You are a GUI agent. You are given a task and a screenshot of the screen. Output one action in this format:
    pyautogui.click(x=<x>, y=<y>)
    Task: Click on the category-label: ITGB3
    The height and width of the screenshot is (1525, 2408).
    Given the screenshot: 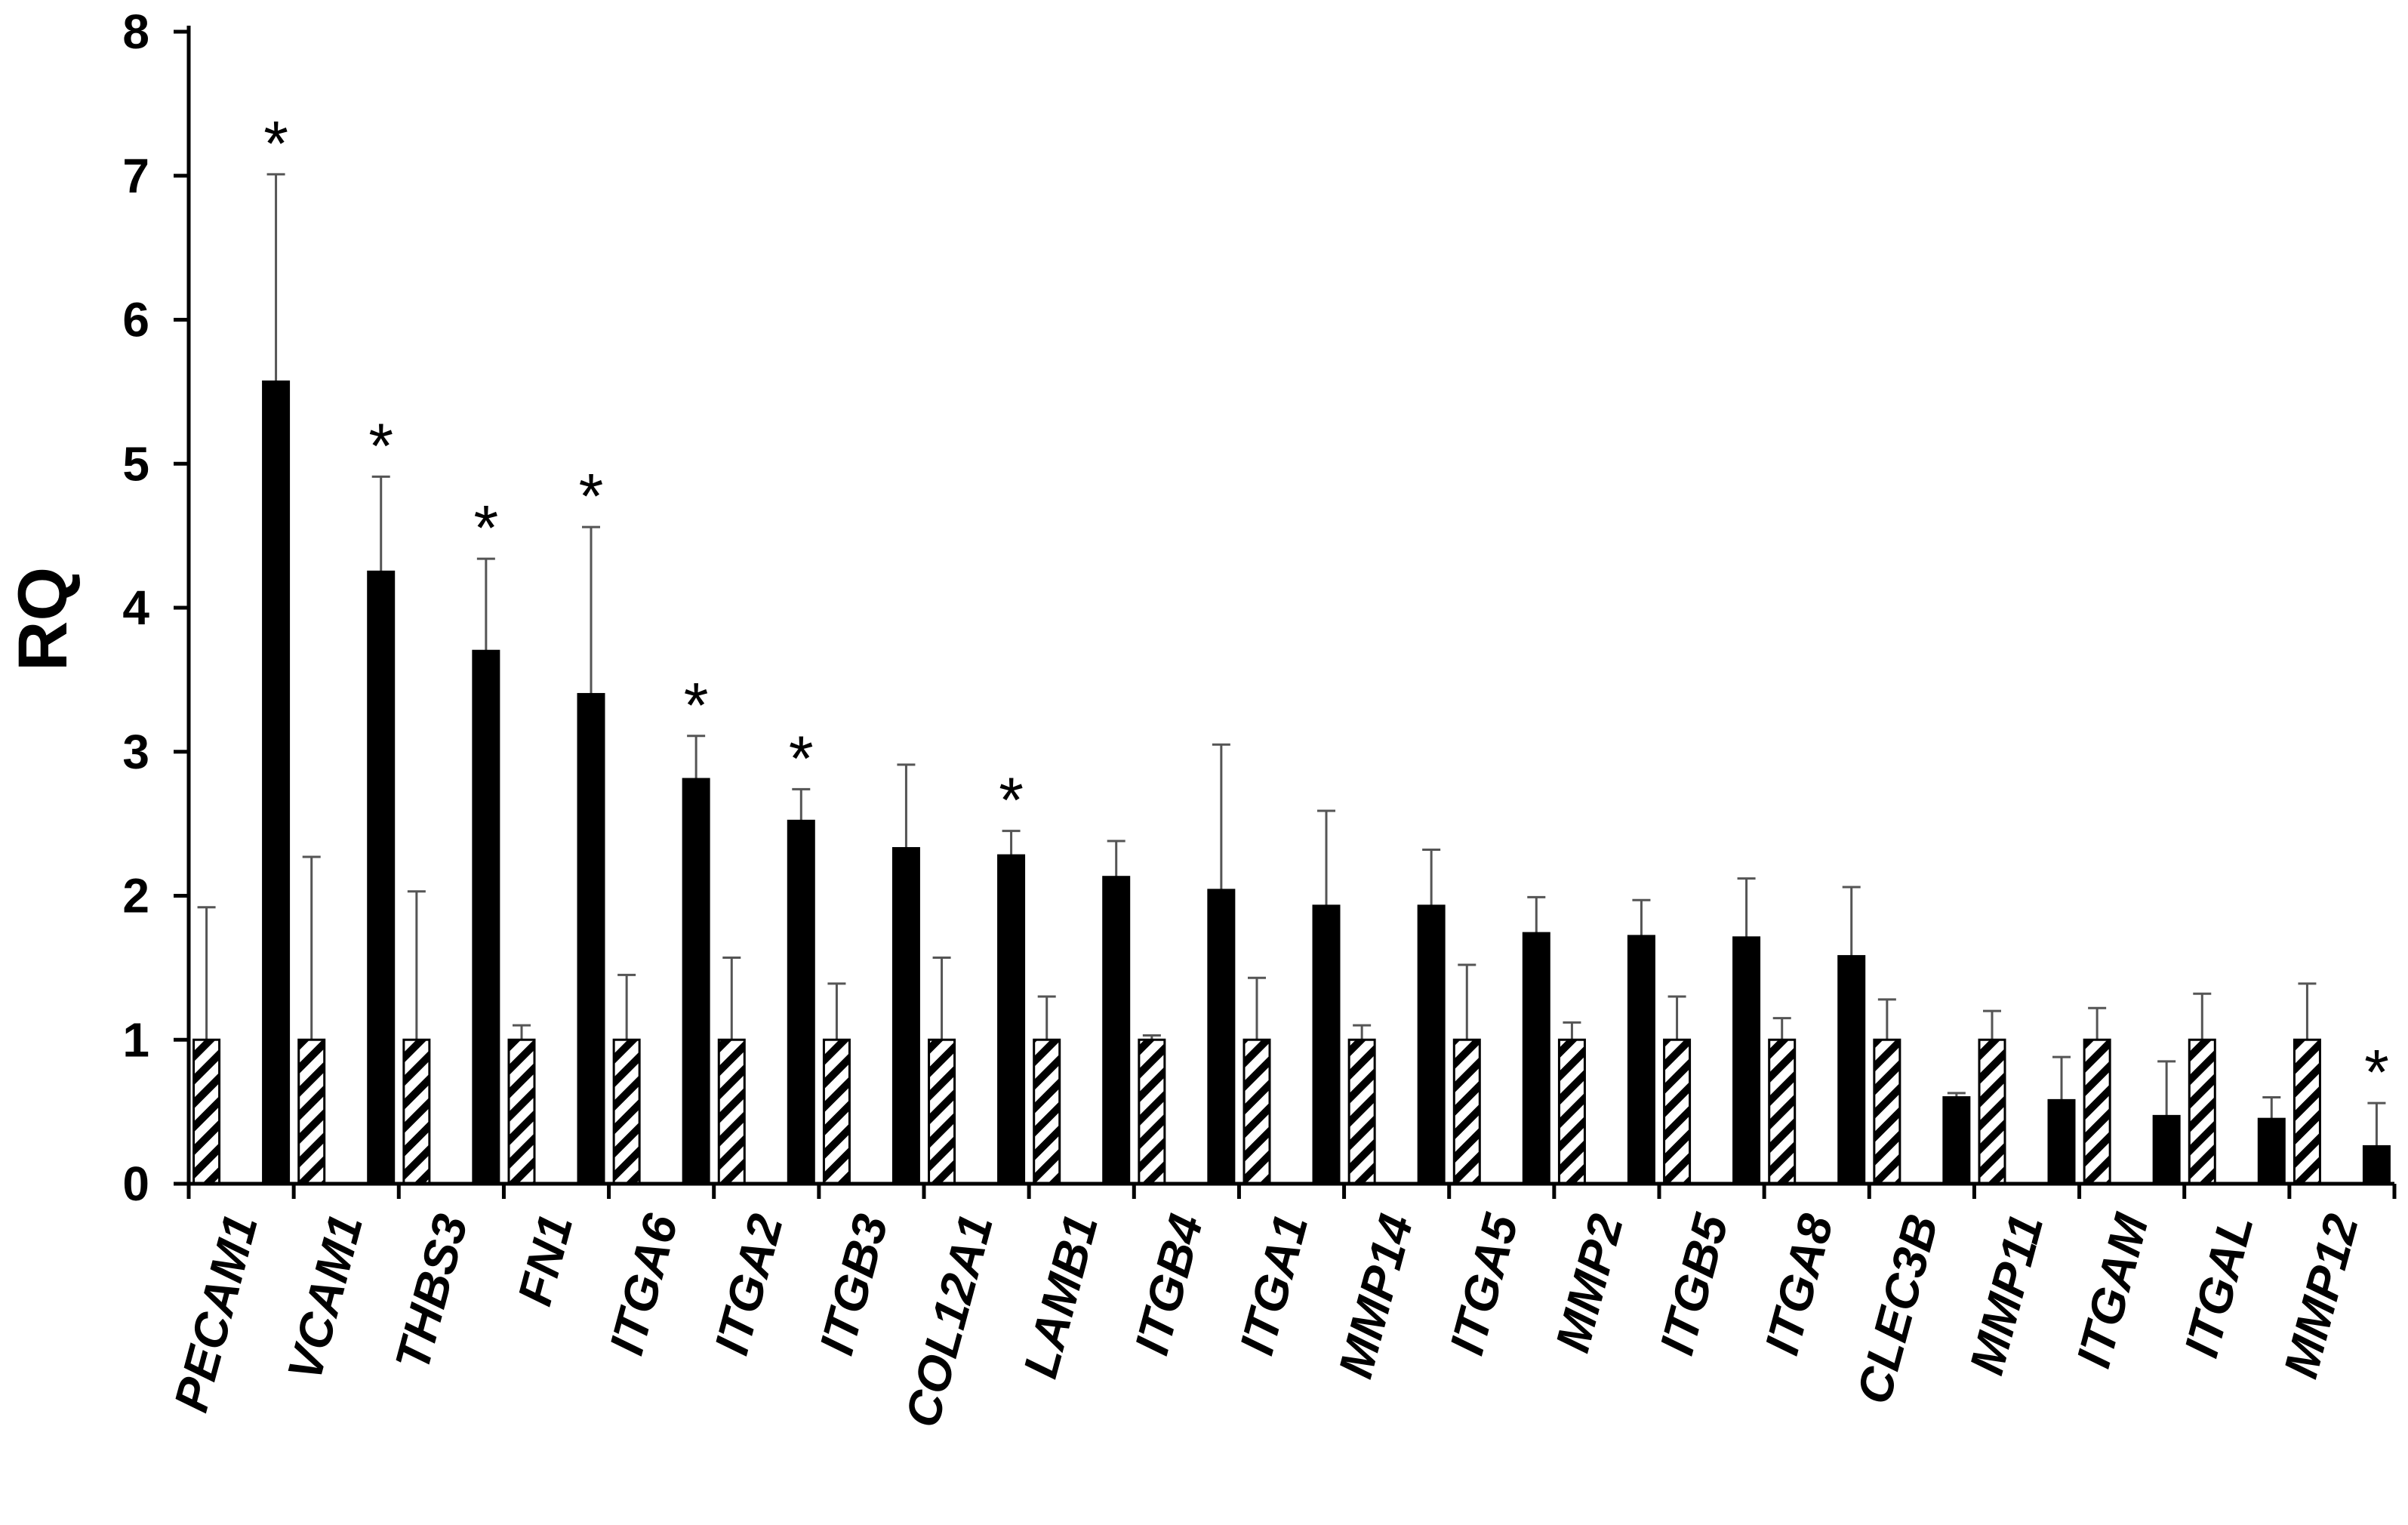 What is the action you would take?
    pyautogui.click(x=853, y=1284)
    